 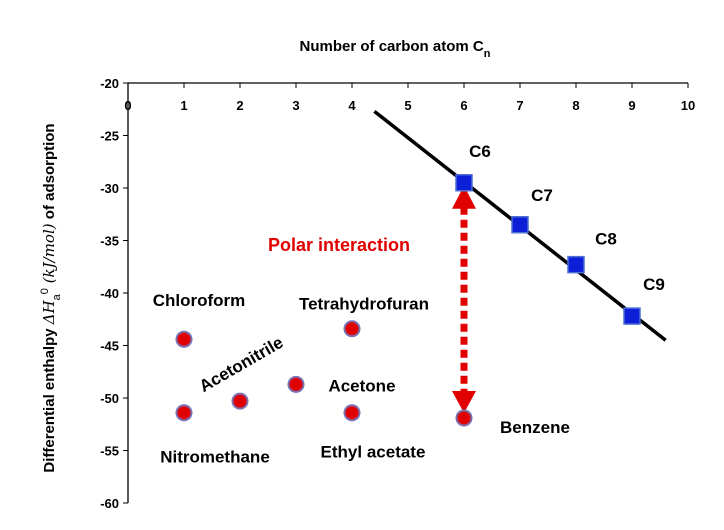 What do you see at coordinates (109, 346) in the screenshot?
I see `y-tick-label: -45` at bounding box center [109, 346].